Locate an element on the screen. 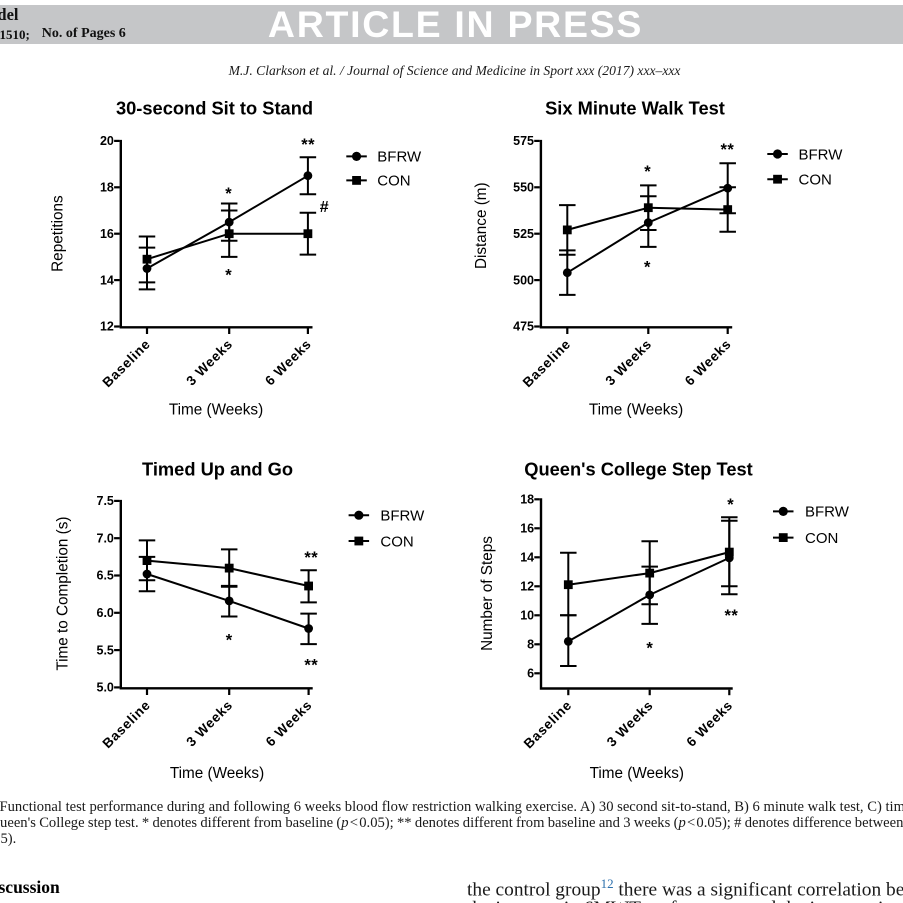 The width and height of the screenshot is (903, 903). svg-text: Timed Up and Go is located at coordinates (217, 468).